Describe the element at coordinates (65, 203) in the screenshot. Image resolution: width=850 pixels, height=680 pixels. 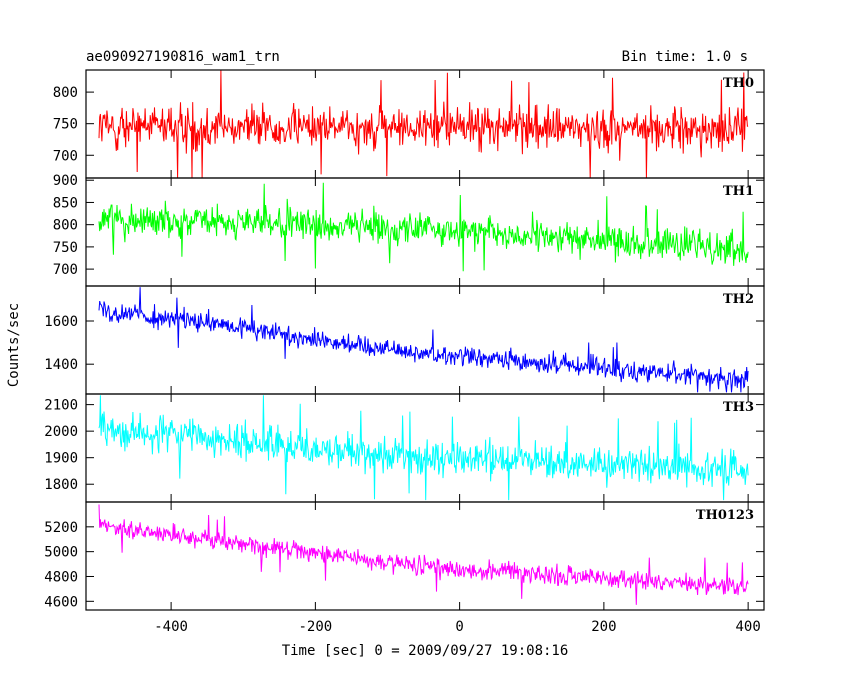
I see `y-tick-label: 850` at that location.